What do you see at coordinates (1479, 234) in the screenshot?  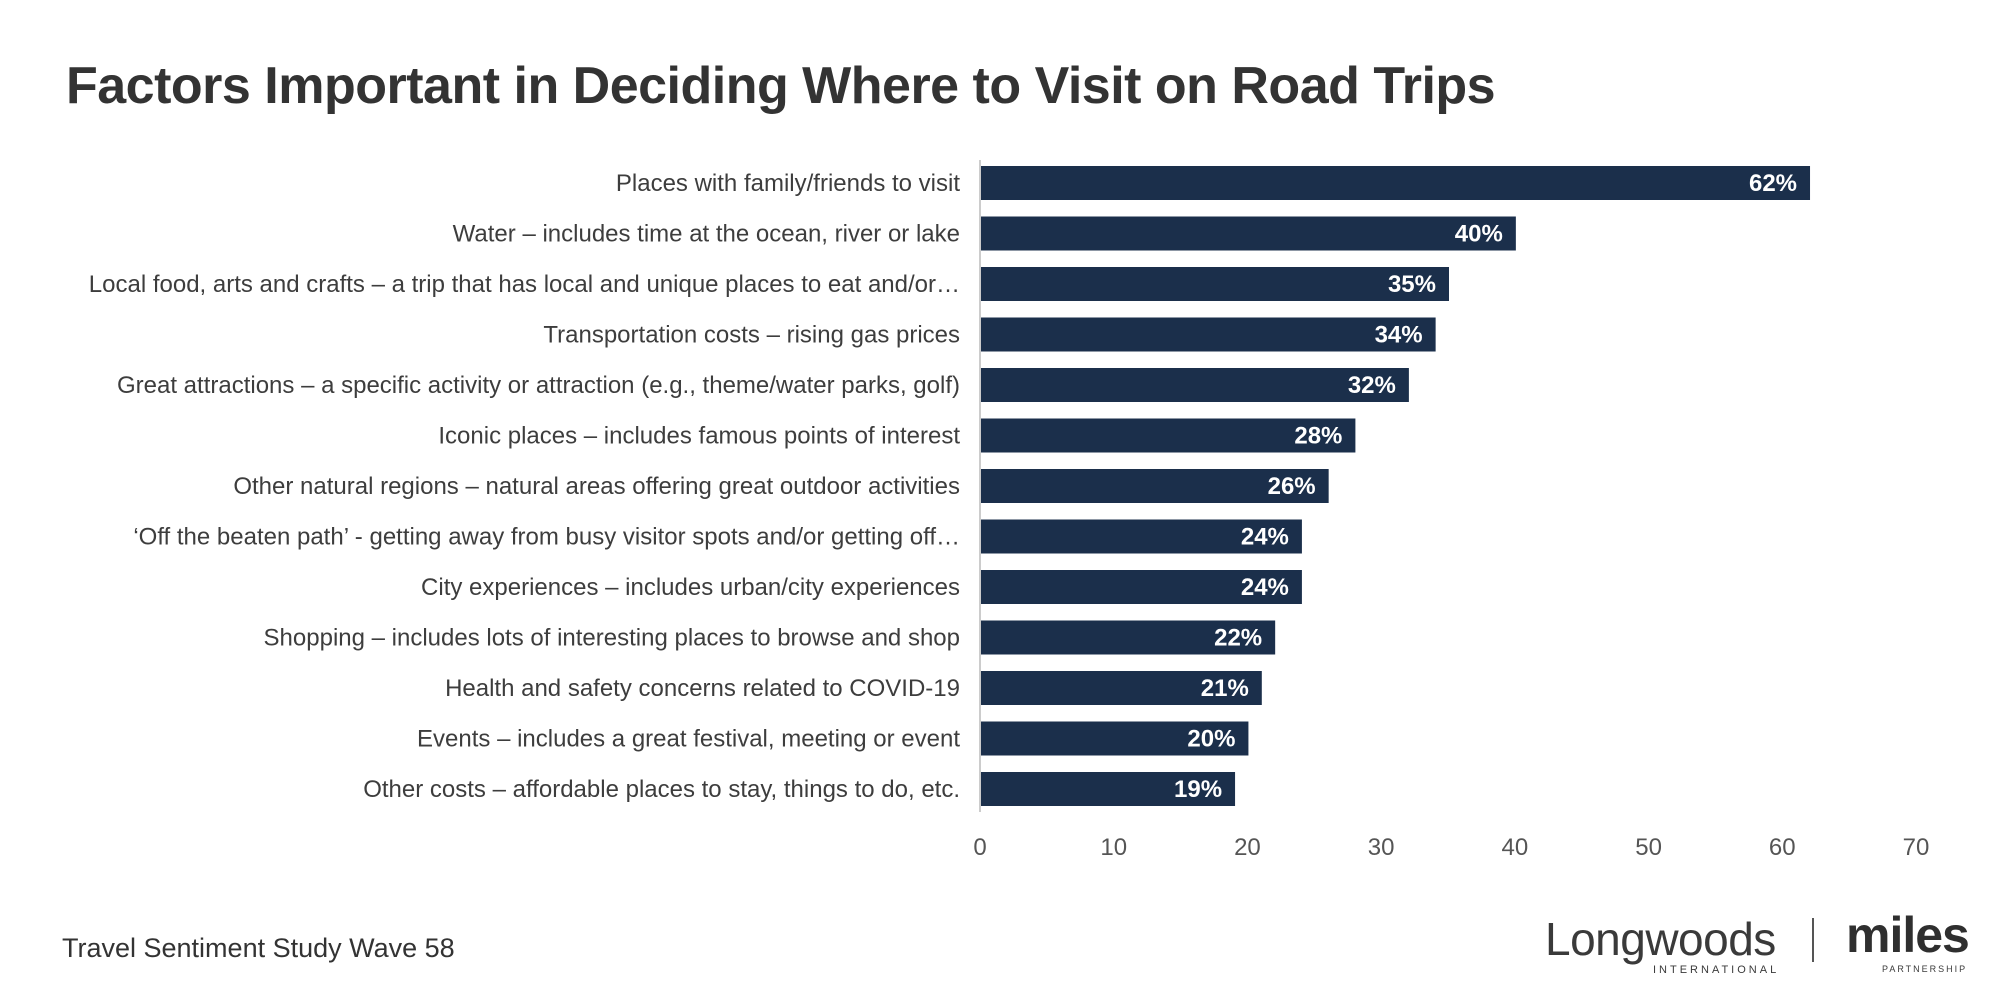 I see `bar-value-label: 40%` at bounding box center [1479, 234].